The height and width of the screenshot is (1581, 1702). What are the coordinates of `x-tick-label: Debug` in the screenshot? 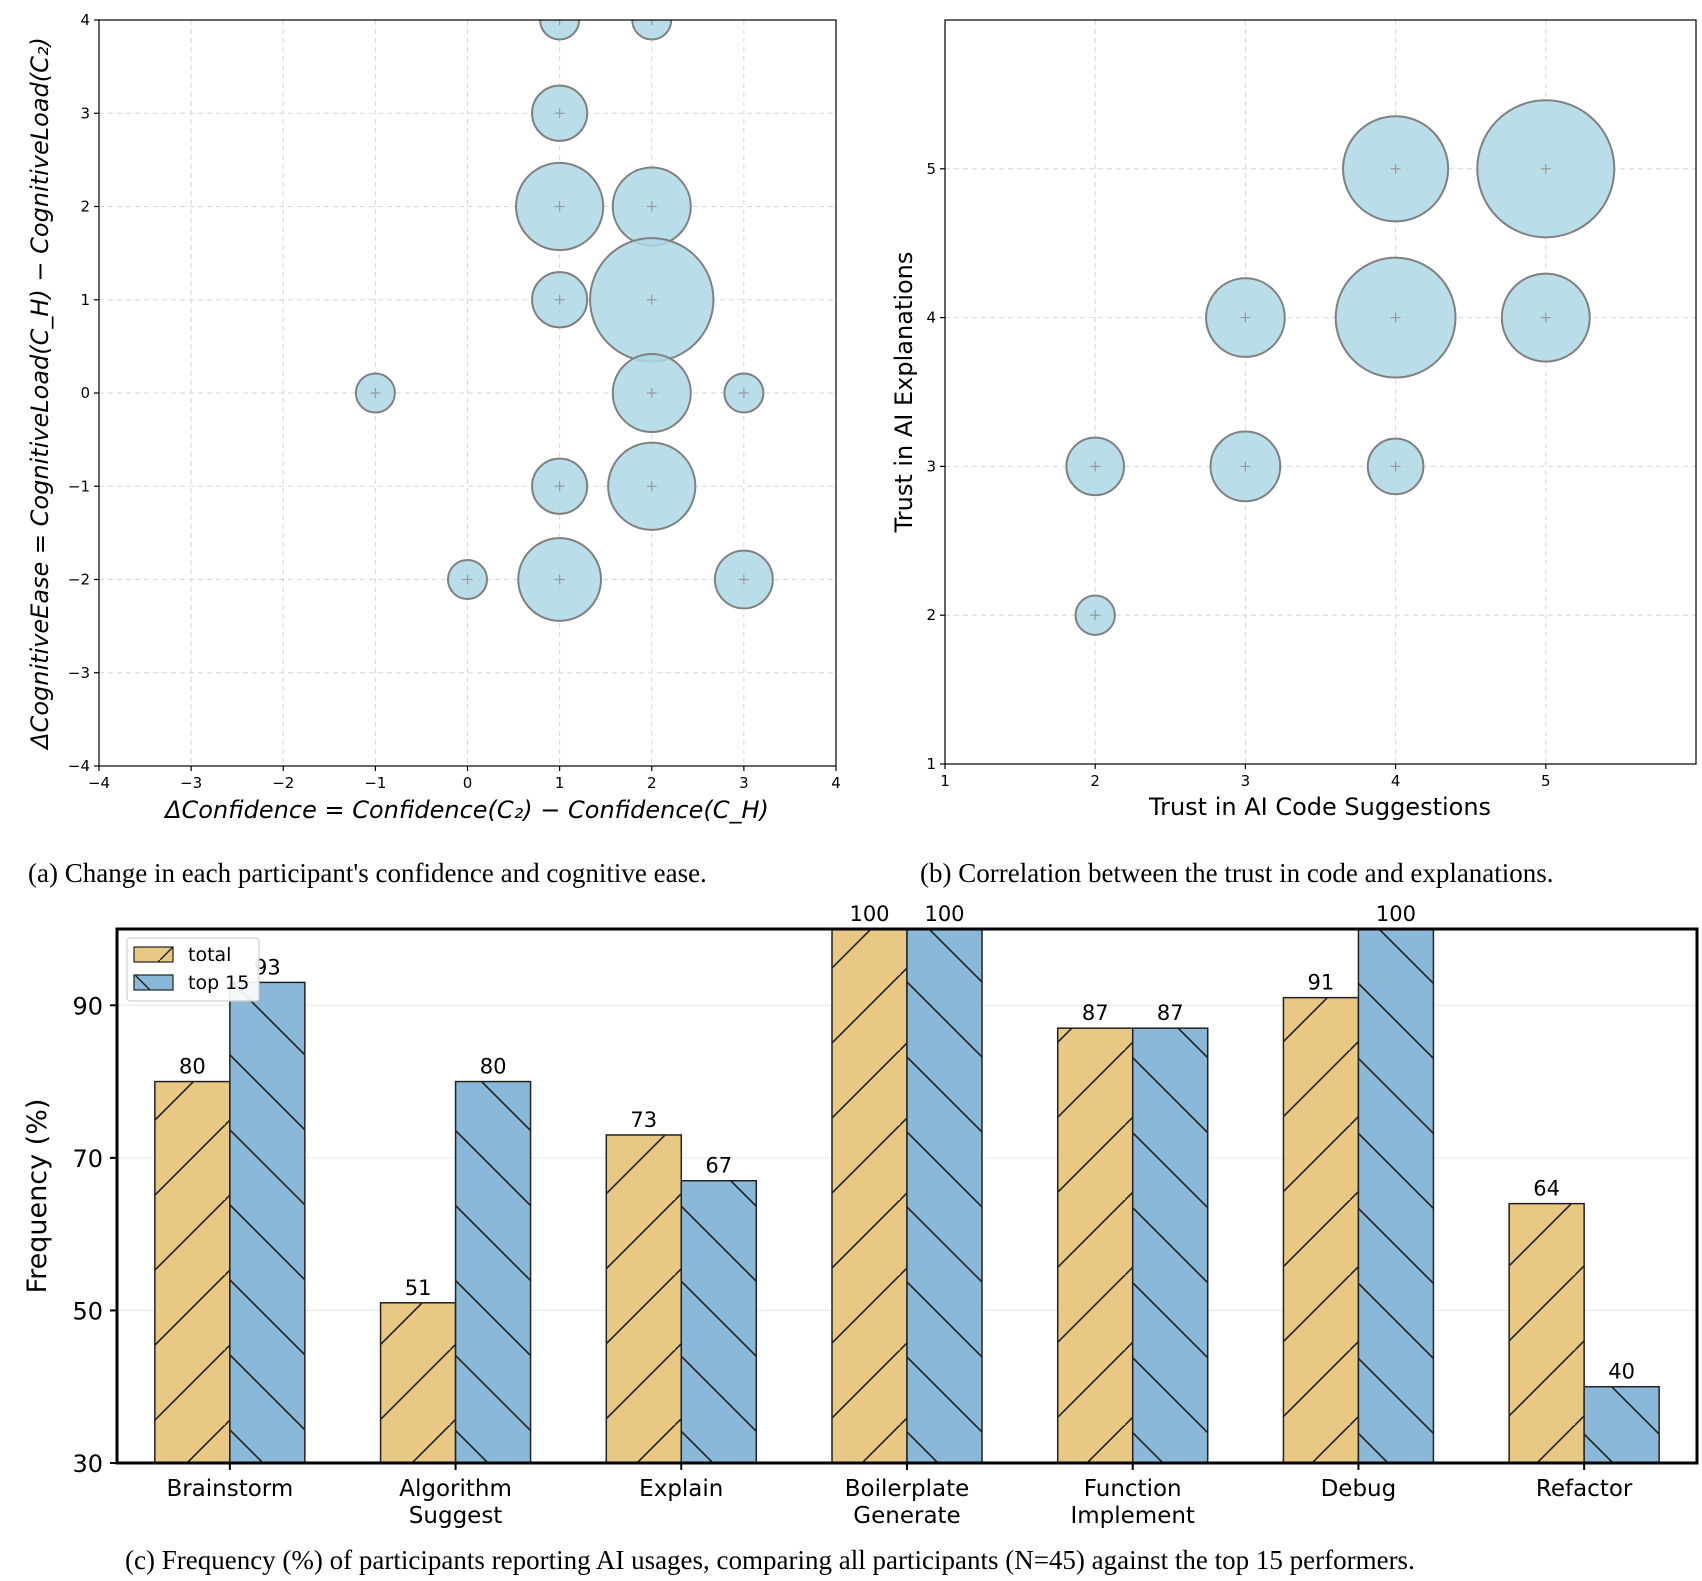 It's located at (1359, 1489).